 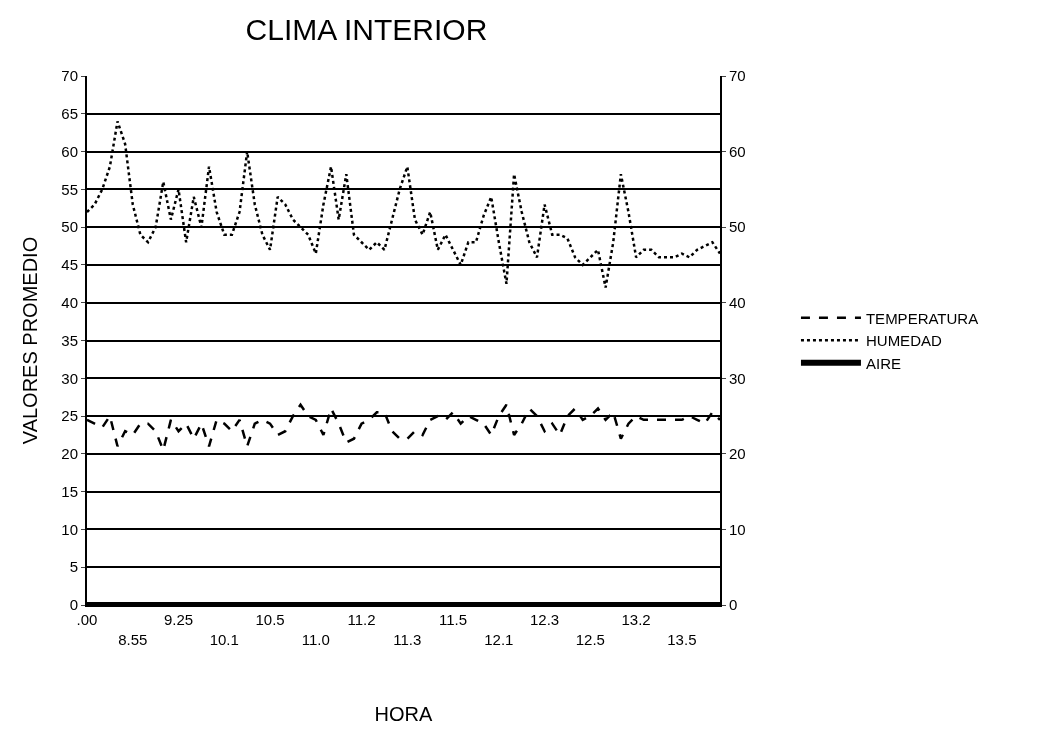 I want to click on chart-title: CLIMA INTERIOR, so click(x=366, y=29).